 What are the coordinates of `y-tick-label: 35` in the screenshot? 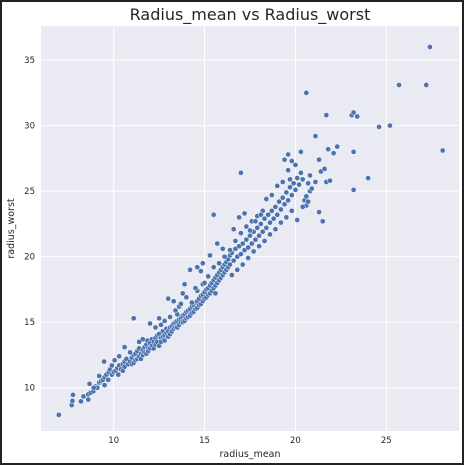 It's located at (29, 61).